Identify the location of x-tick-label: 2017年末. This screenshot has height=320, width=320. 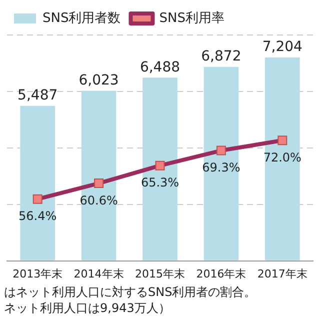
(282, 273).